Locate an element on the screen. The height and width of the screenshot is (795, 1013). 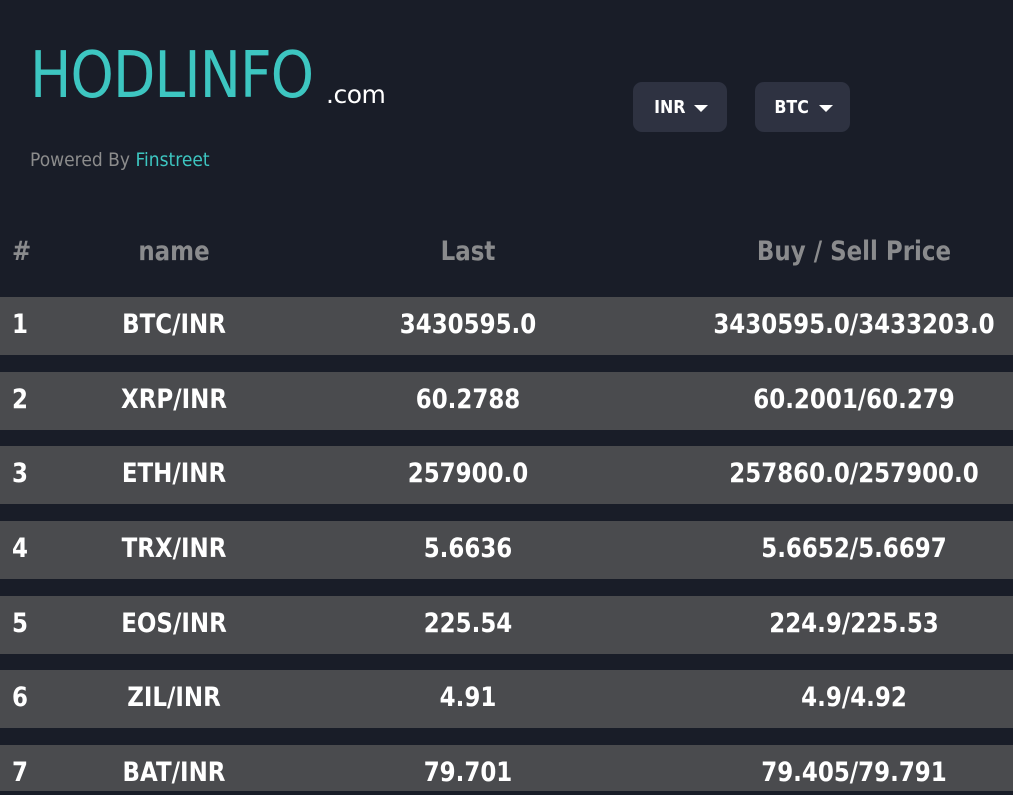
currency-dropdown-label: INR is located at coordinates (669, 107).